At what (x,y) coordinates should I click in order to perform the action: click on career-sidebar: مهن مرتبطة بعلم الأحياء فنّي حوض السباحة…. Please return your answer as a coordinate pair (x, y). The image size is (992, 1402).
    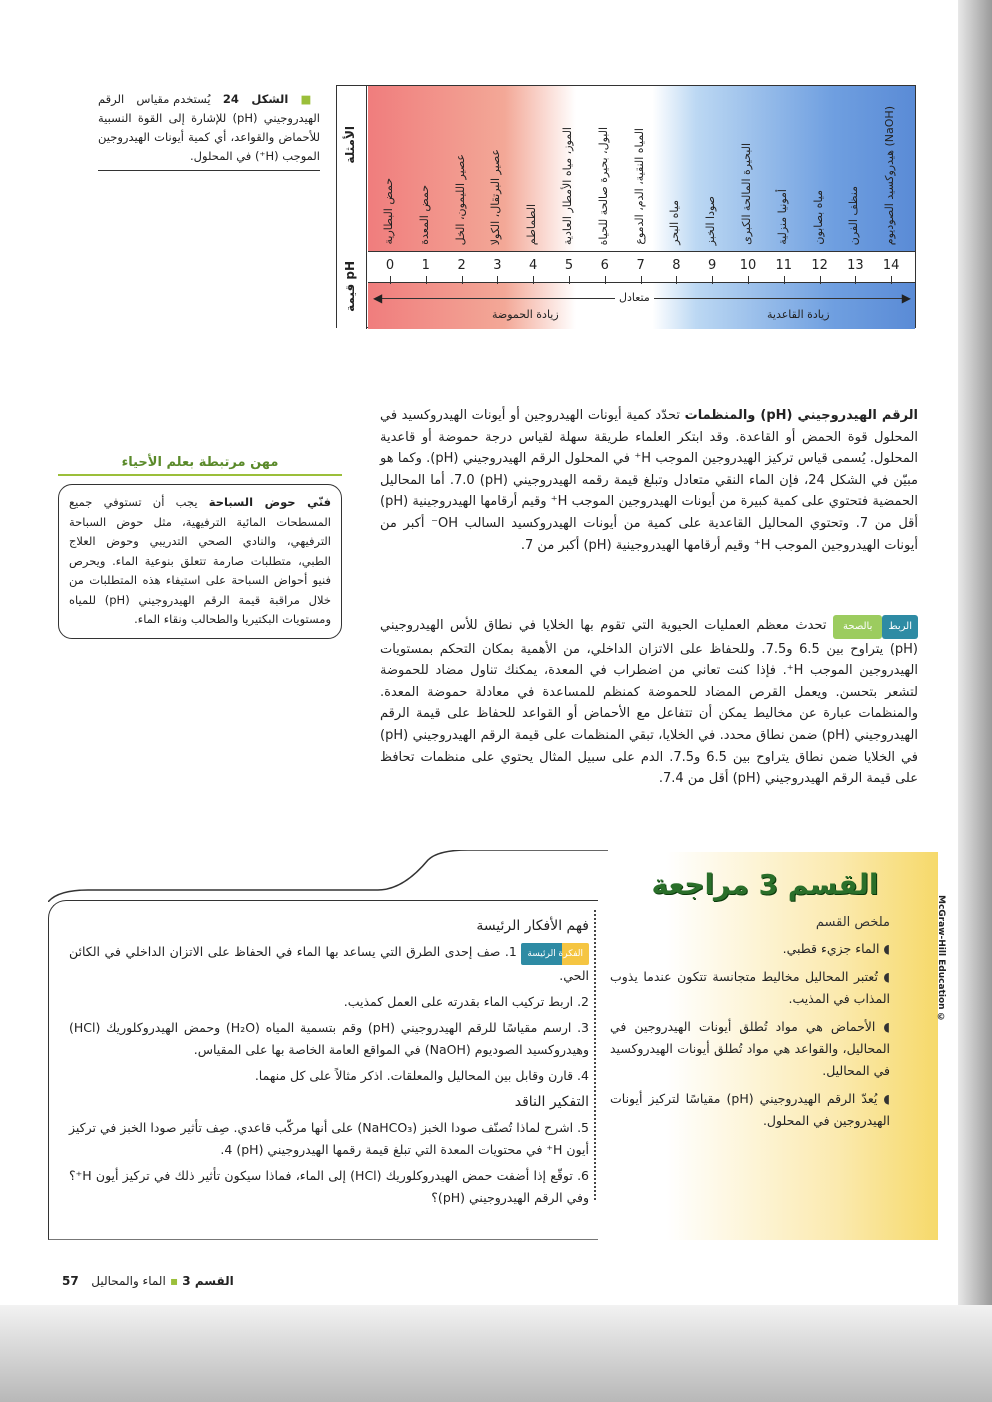
    Looking at the image, I should click on (200, 577).